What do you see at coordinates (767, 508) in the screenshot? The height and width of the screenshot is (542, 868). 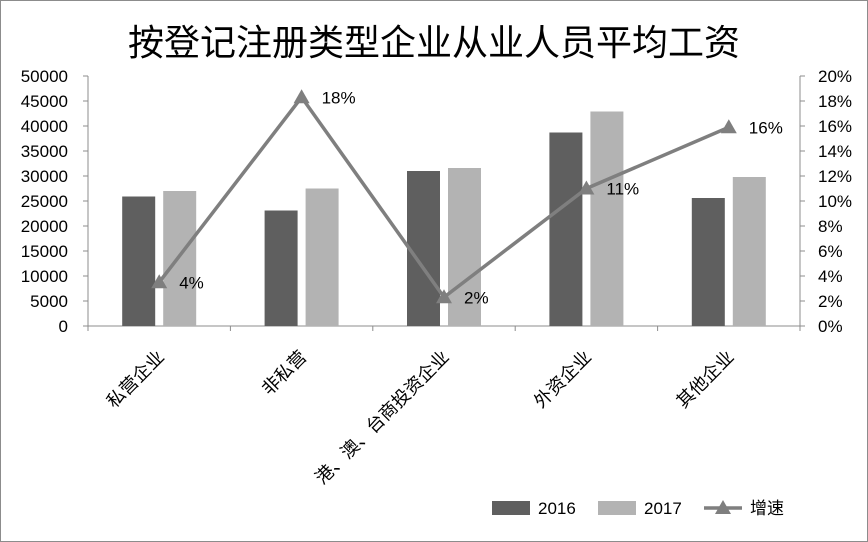 I see `legend-label: 增速` at bounding box center [767, 508].